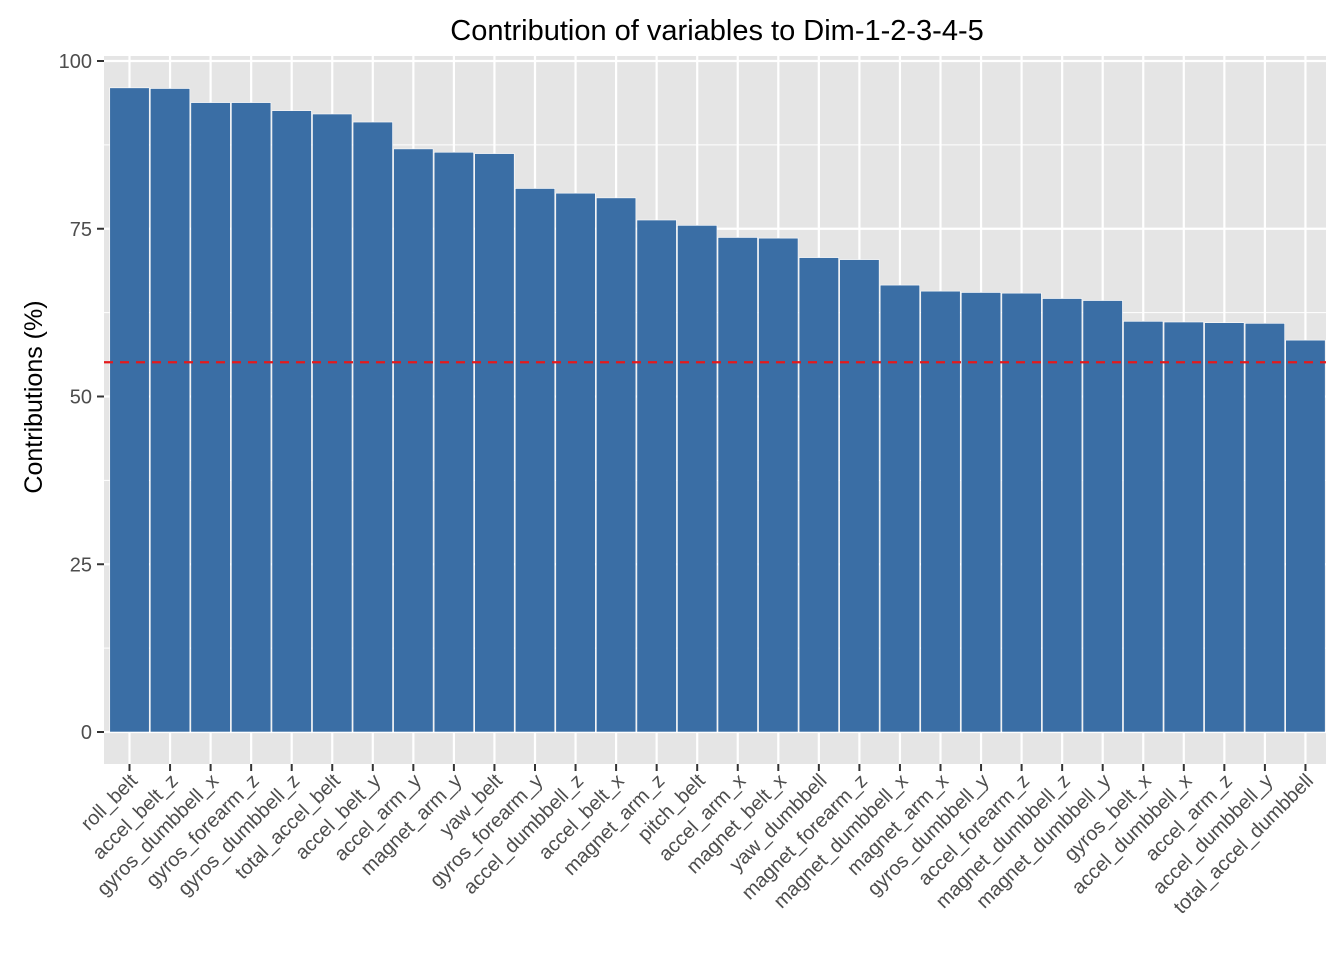 The image size is (1344, 965). What do you see at coordinates (575, 462) in the screenshot?
I see `bar-accel_dumbbell_z` at bounding box center [575, 462].